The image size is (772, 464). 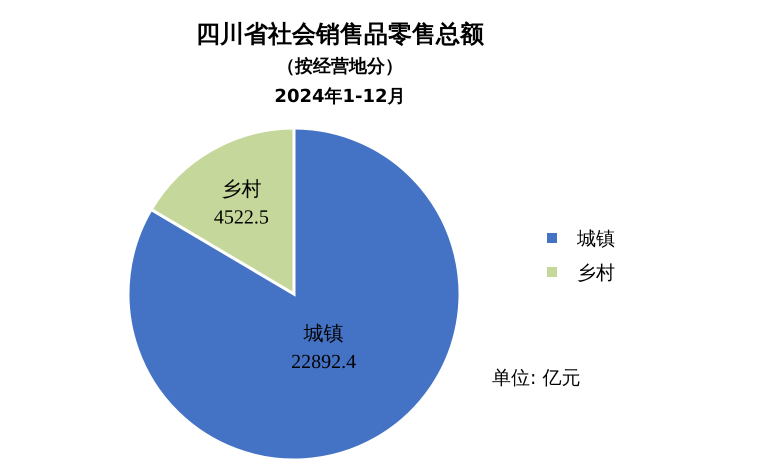 What do you see at coordinates (241, 189) in the screenshot?
I see `slice-label: 乡村` at bounding box center [241, 189].